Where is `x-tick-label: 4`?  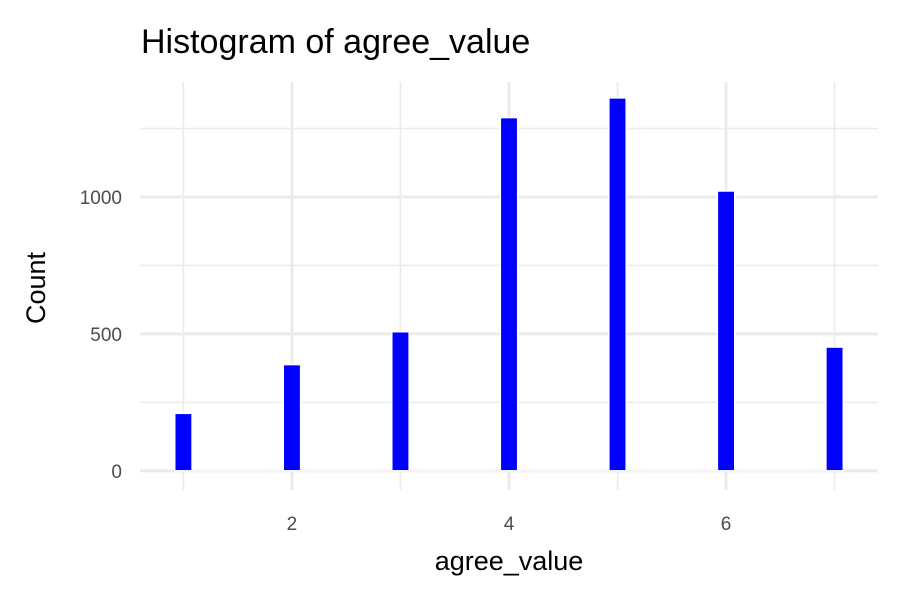
x-tick-label: 4 is located at coordinates (509, 524).